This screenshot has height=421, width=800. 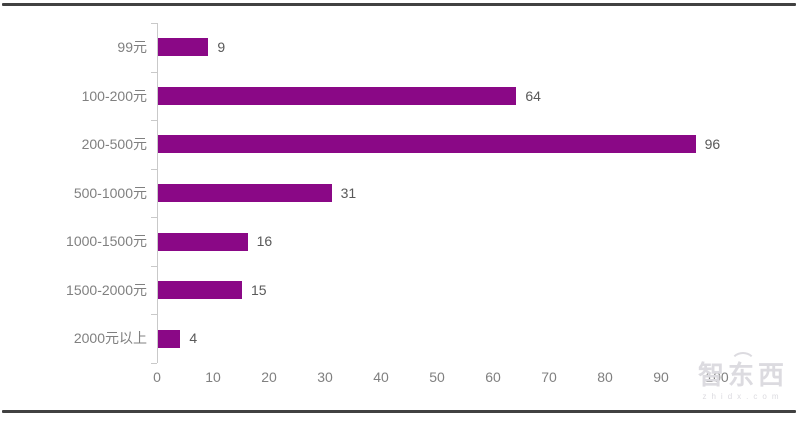 What do you see at coordinates (712, 144) in the screenshot?
I see `value-label: 96` at bounding box center [712, 144].